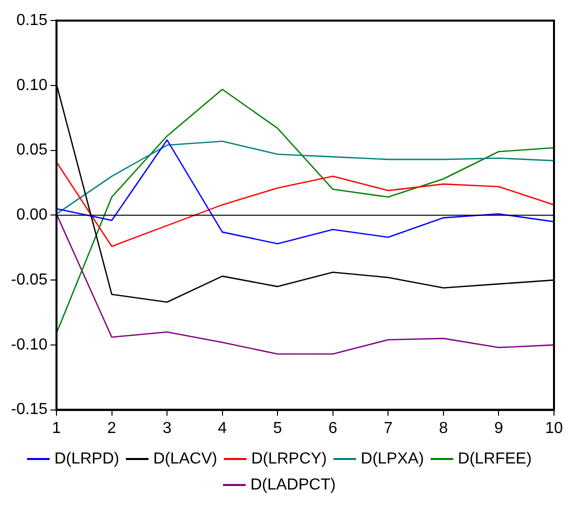 This screenshot has height=515, width=581. Describe the element at coordinates (29, 409) in the screenshot. I see `y-tick-label: -0.15` at that location.